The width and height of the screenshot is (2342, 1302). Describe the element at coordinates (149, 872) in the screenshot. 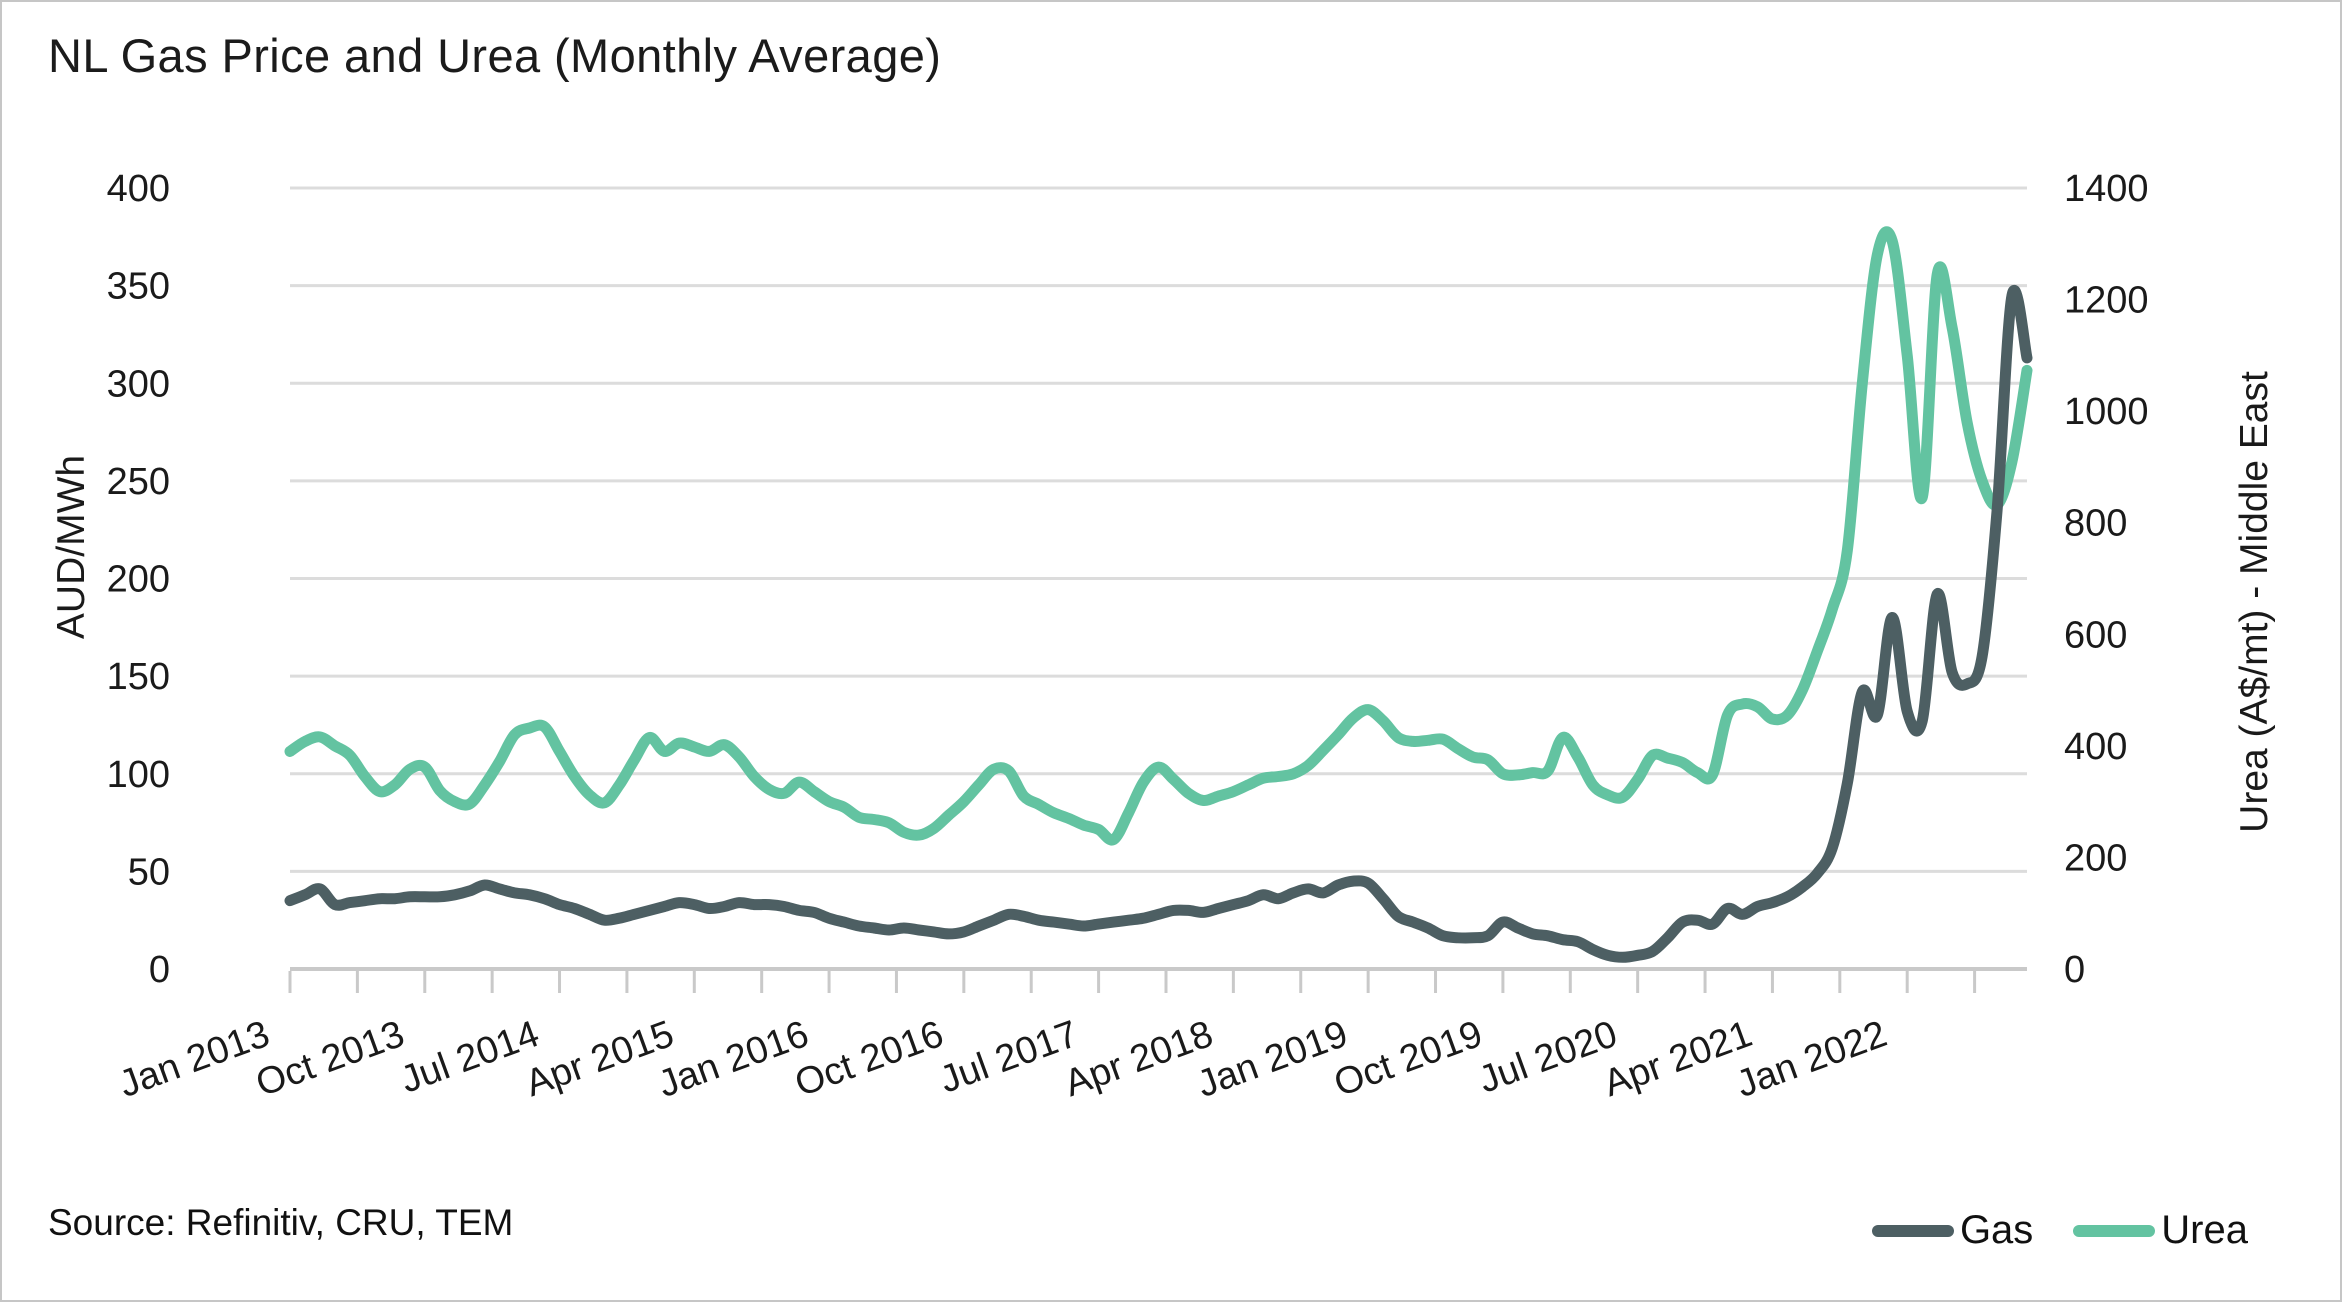

I see `y-tick-label-left: 50` at that location.